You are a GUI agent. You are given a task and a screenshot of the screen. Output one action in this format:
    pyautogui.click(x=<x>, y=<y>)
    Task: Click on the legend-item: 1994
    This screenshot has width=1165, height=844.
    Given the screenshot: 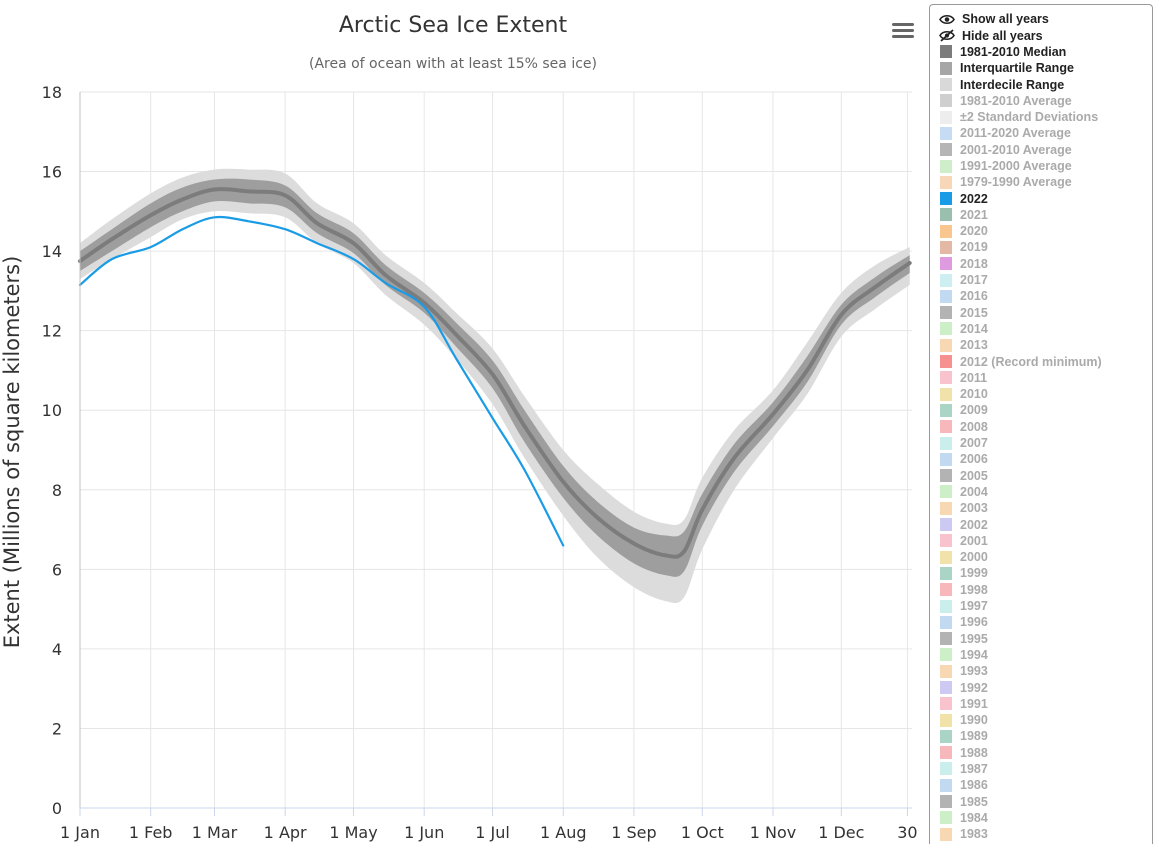 What is the action you would take?
    pyautogui.click(x=1045, y=655)
    